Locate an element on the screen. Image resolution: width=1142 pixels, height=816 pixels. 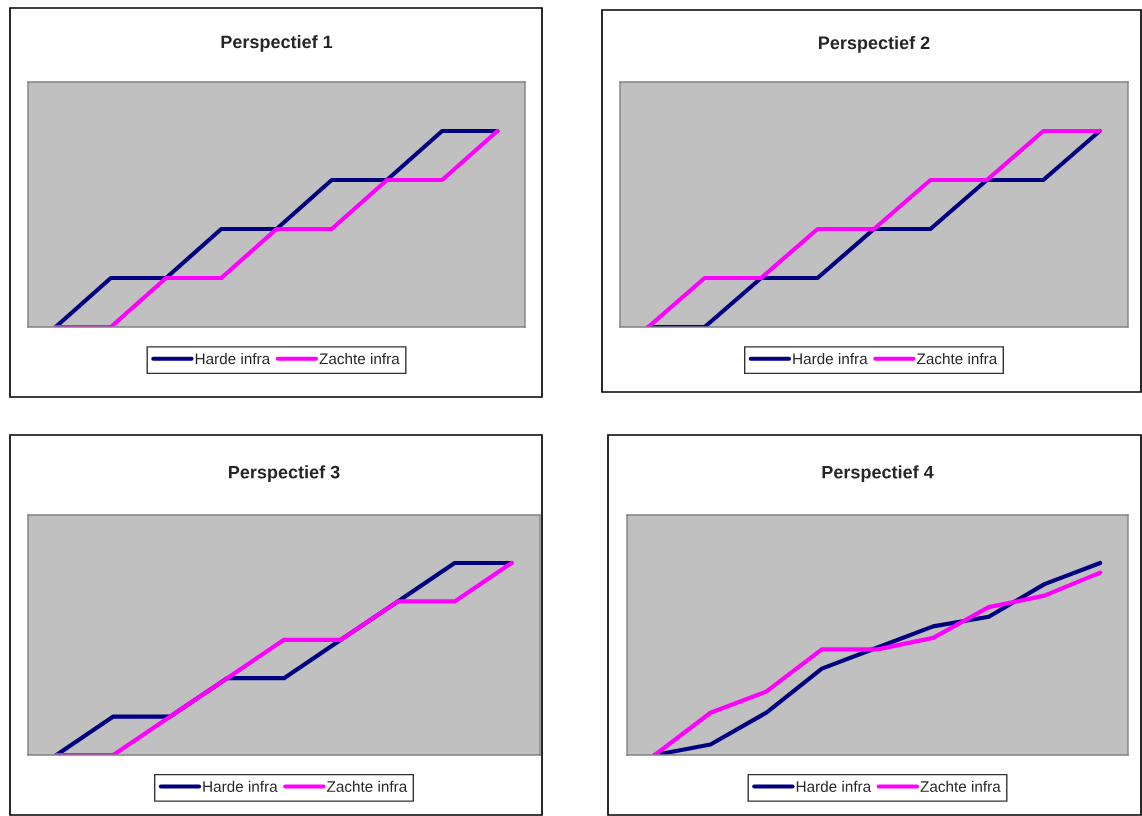
chart-title: Perspectief 1 is located at coordinates (277, 43).